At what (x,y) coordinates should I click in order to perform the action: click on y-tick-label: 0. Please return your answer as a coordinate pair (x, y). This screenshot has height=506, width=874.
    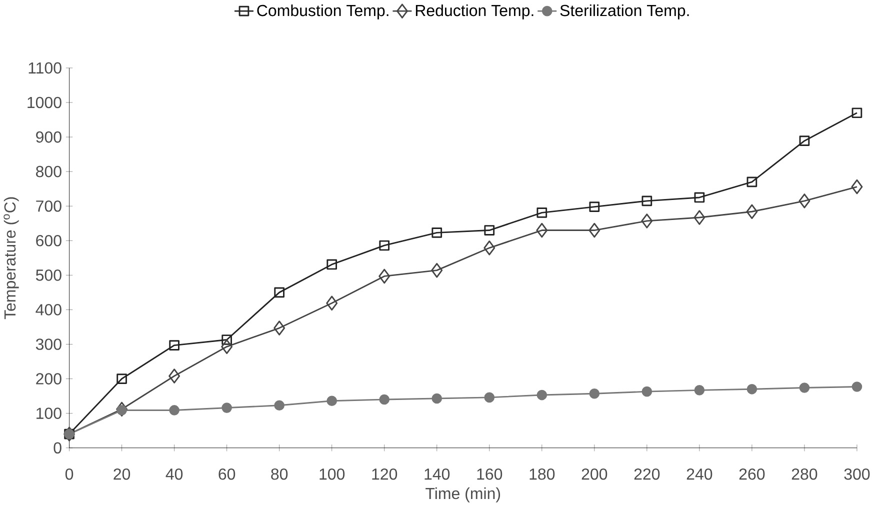
    Looking at the image, I should click on (58, 448).